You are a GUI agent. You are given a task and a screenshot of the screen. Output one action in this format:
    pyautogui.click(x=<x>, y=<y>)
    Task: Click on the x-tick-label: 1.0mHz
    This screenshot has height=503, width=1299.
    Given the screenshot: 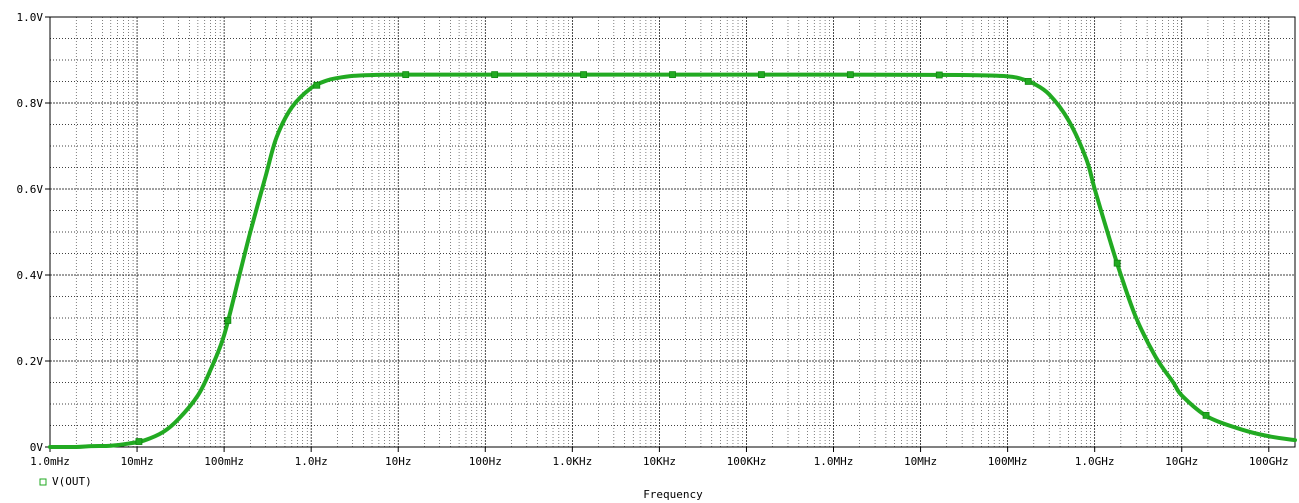 What is the action you would take?
    pyautogui.click(x=50, y=461)
    